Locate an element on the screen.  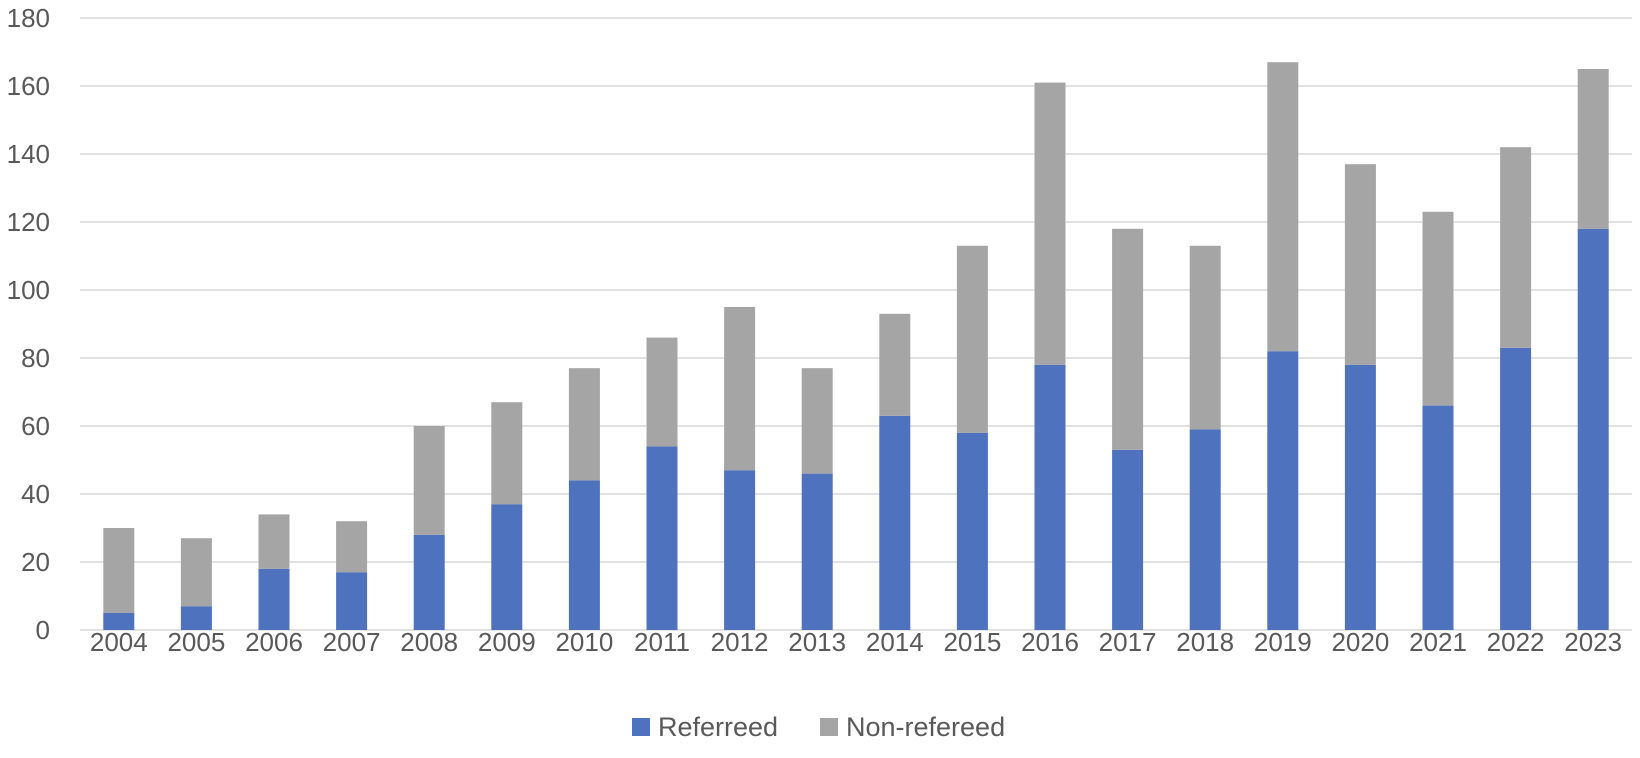
y-tick-label: 180 is located at coordinates (28, 18).